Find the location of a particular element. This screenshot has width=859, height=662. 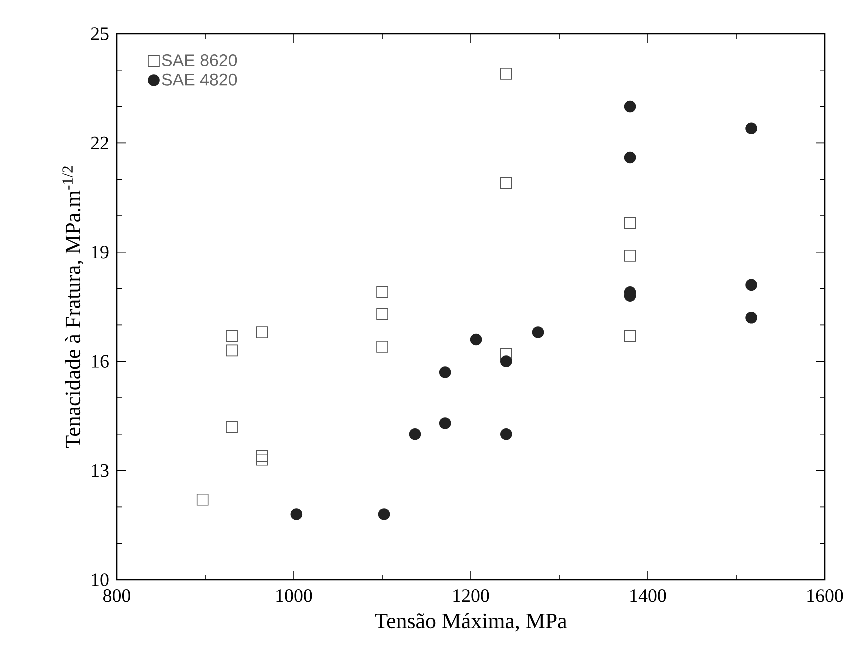

y-tick-label: 10 is located at coordinates (100, 580).